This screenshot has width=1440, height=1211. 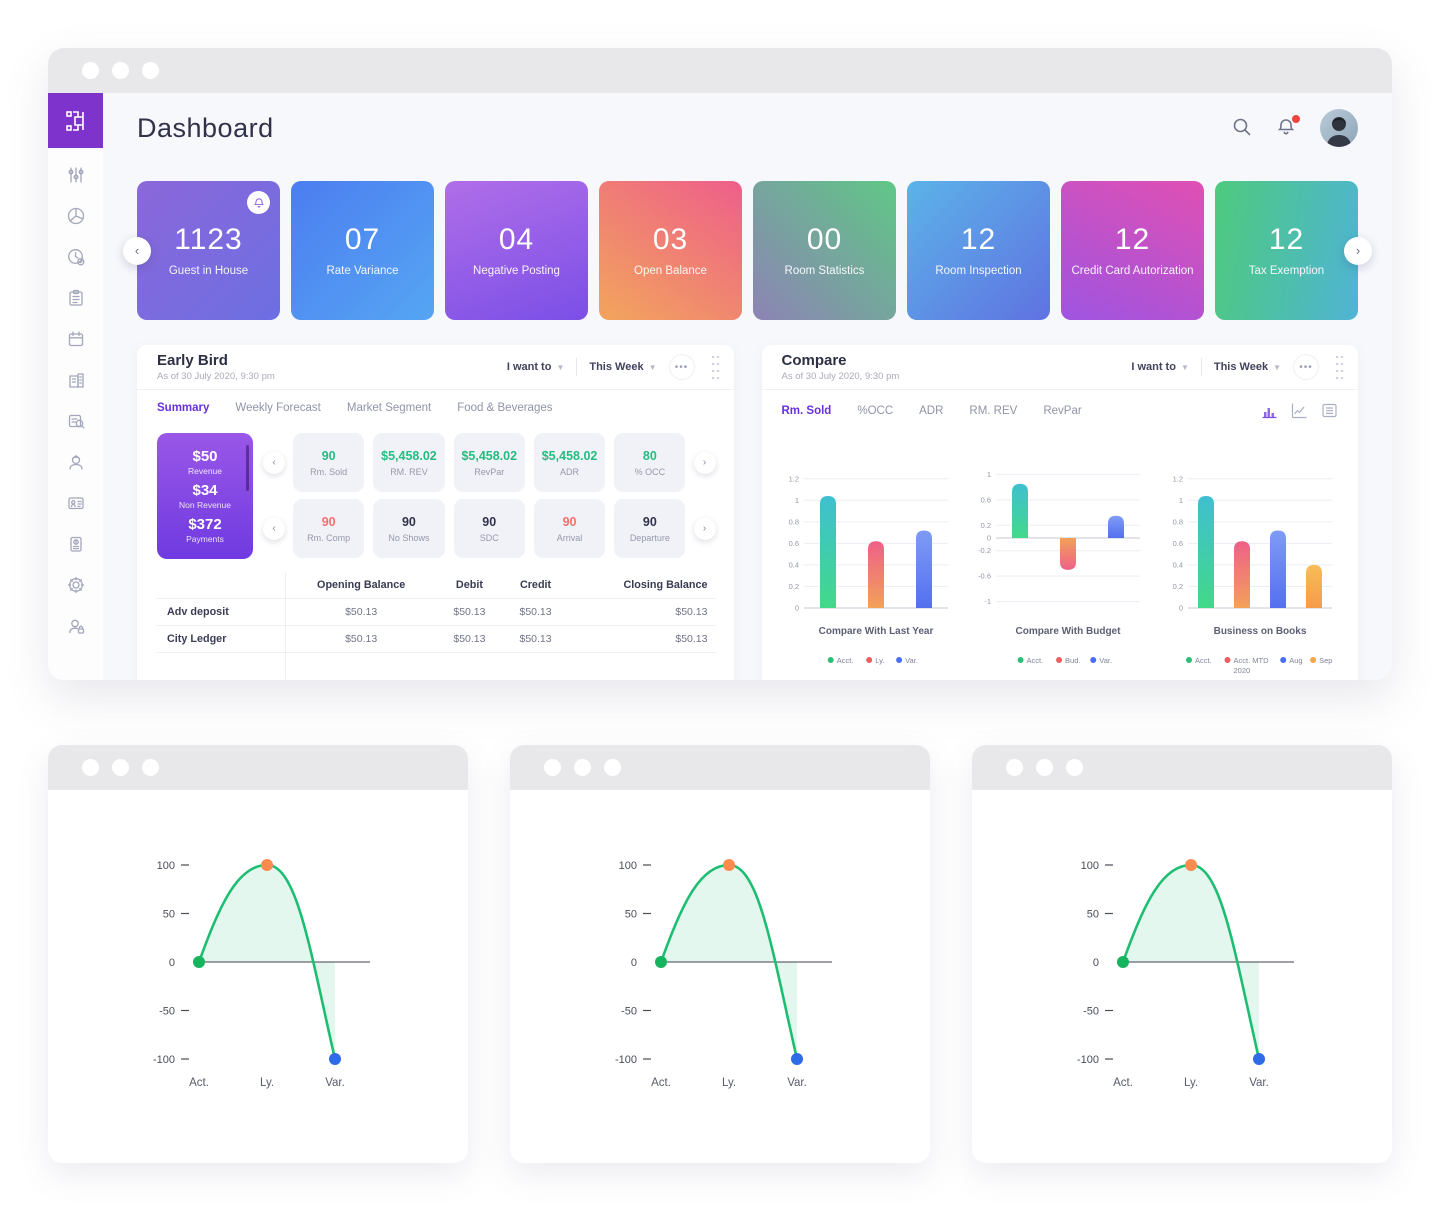 I want to click on tab-summary: Summary, so click(x=183, y=408).